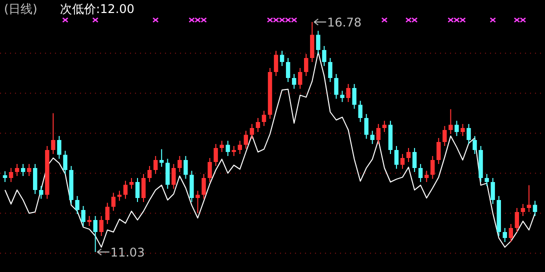 This screenshot has height=272, width=545. Describe the element at coordinates (127, 253) in the screenshot. I see `annotation: 11.03` at that location.